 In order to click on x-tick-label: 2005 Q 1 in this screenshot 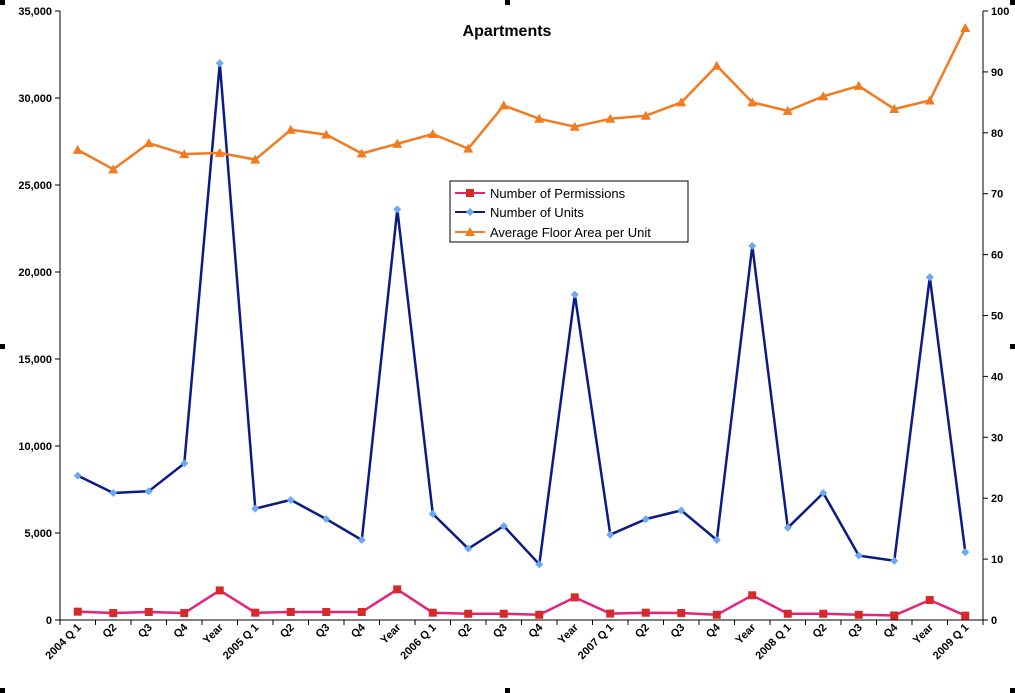, I will do `click(241, 642)`.